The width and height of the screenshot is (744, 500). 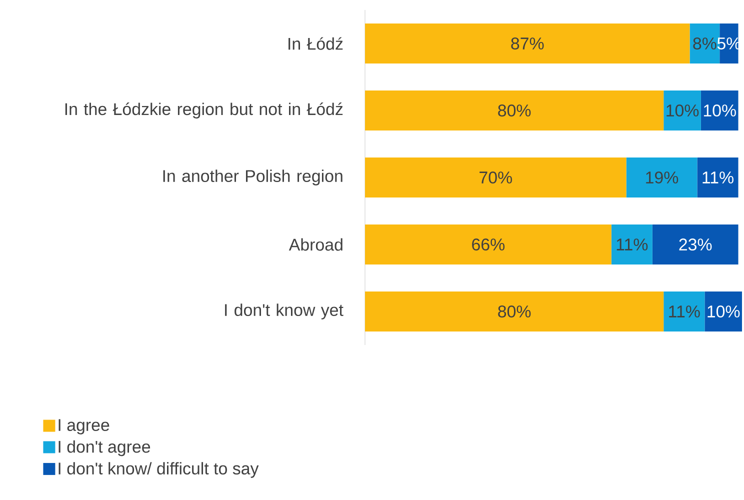 I want to click on legend-label: I agree, so click(x=84, y=426).